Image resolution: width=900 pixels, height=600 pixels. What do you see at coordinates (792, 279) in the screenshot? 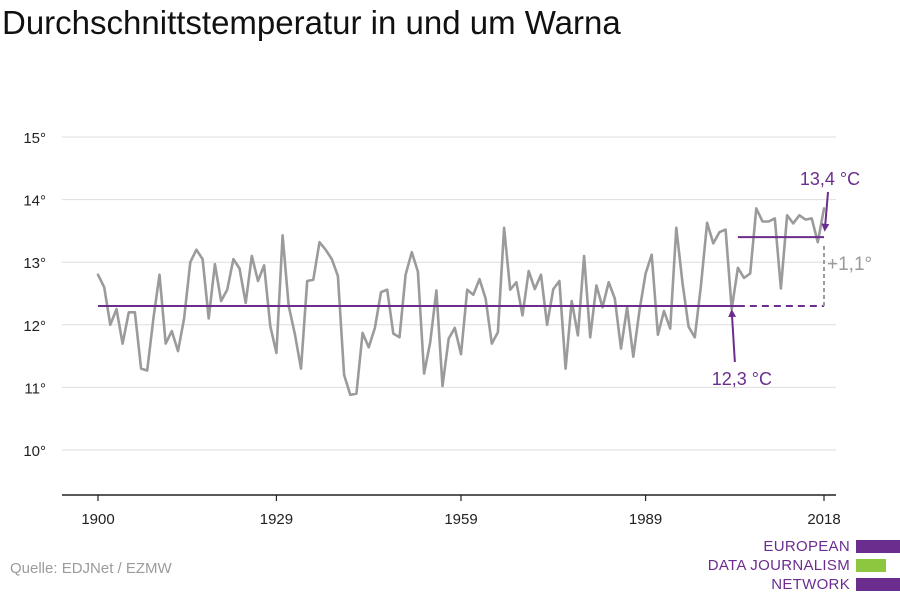
I see `annotations: +1,1° 12,3 °C 13,4 °C` at bounding box center [792, 279].